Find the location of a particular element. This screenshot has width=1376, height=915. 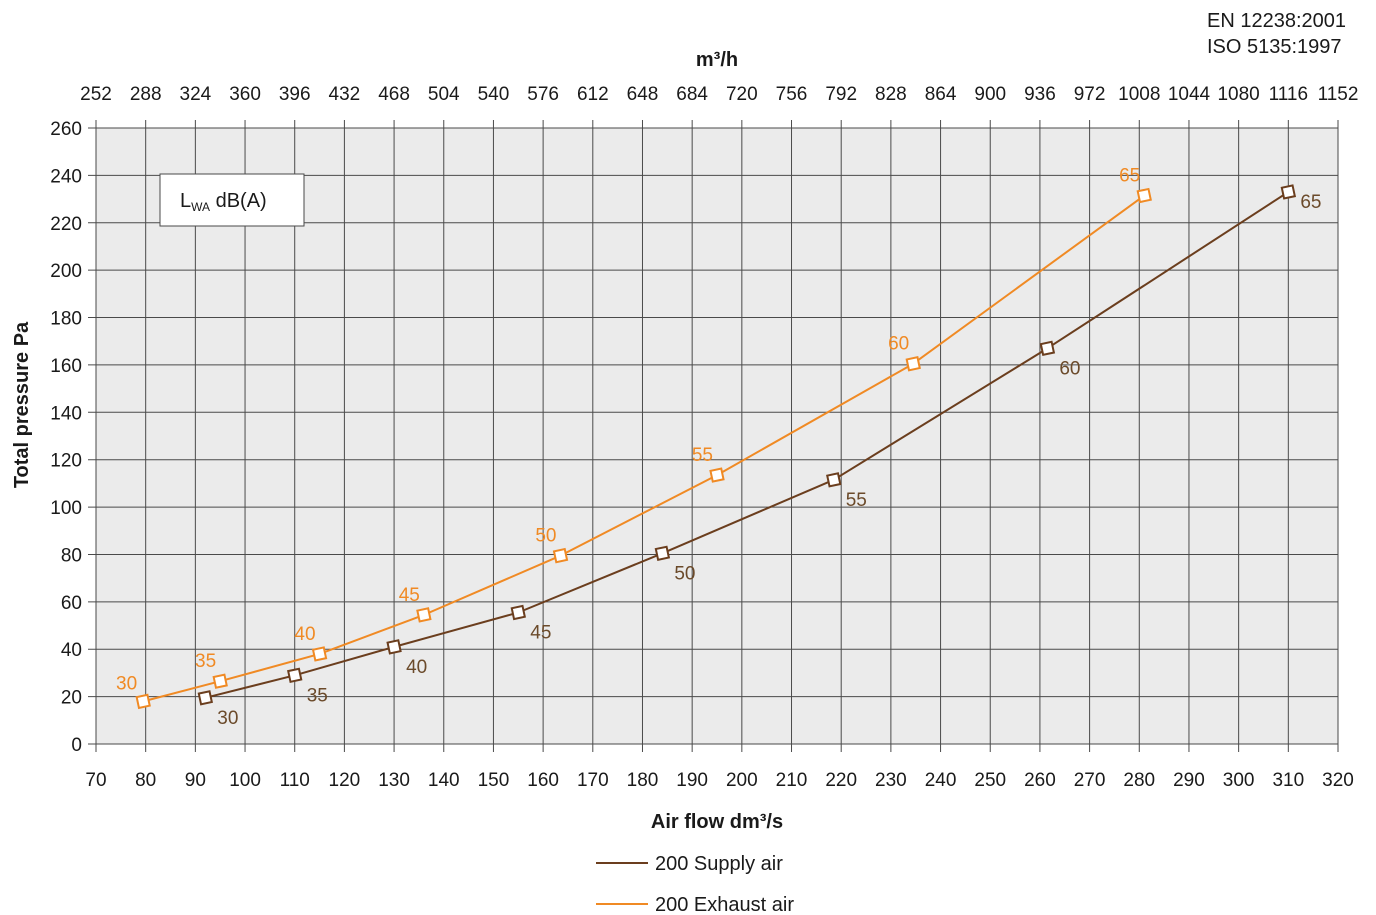

x-tick-label: 90 is located at coordinates (195, 780).